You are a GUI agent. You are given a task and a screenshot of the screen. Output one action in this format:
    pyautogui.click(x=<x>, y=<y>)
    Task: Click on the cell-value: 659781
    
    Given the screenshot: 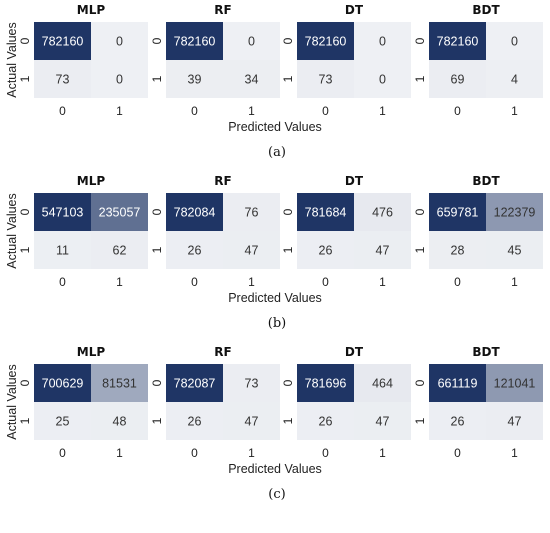 What is the action you would take?
    pyautogui.click(x=458, y=213)
    